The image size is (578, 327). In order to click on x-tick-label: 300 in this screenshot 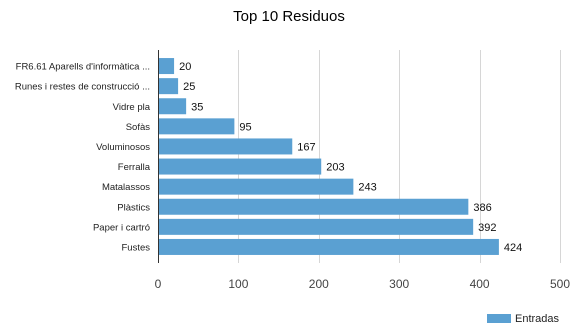, I will do `click(399, 284)`.